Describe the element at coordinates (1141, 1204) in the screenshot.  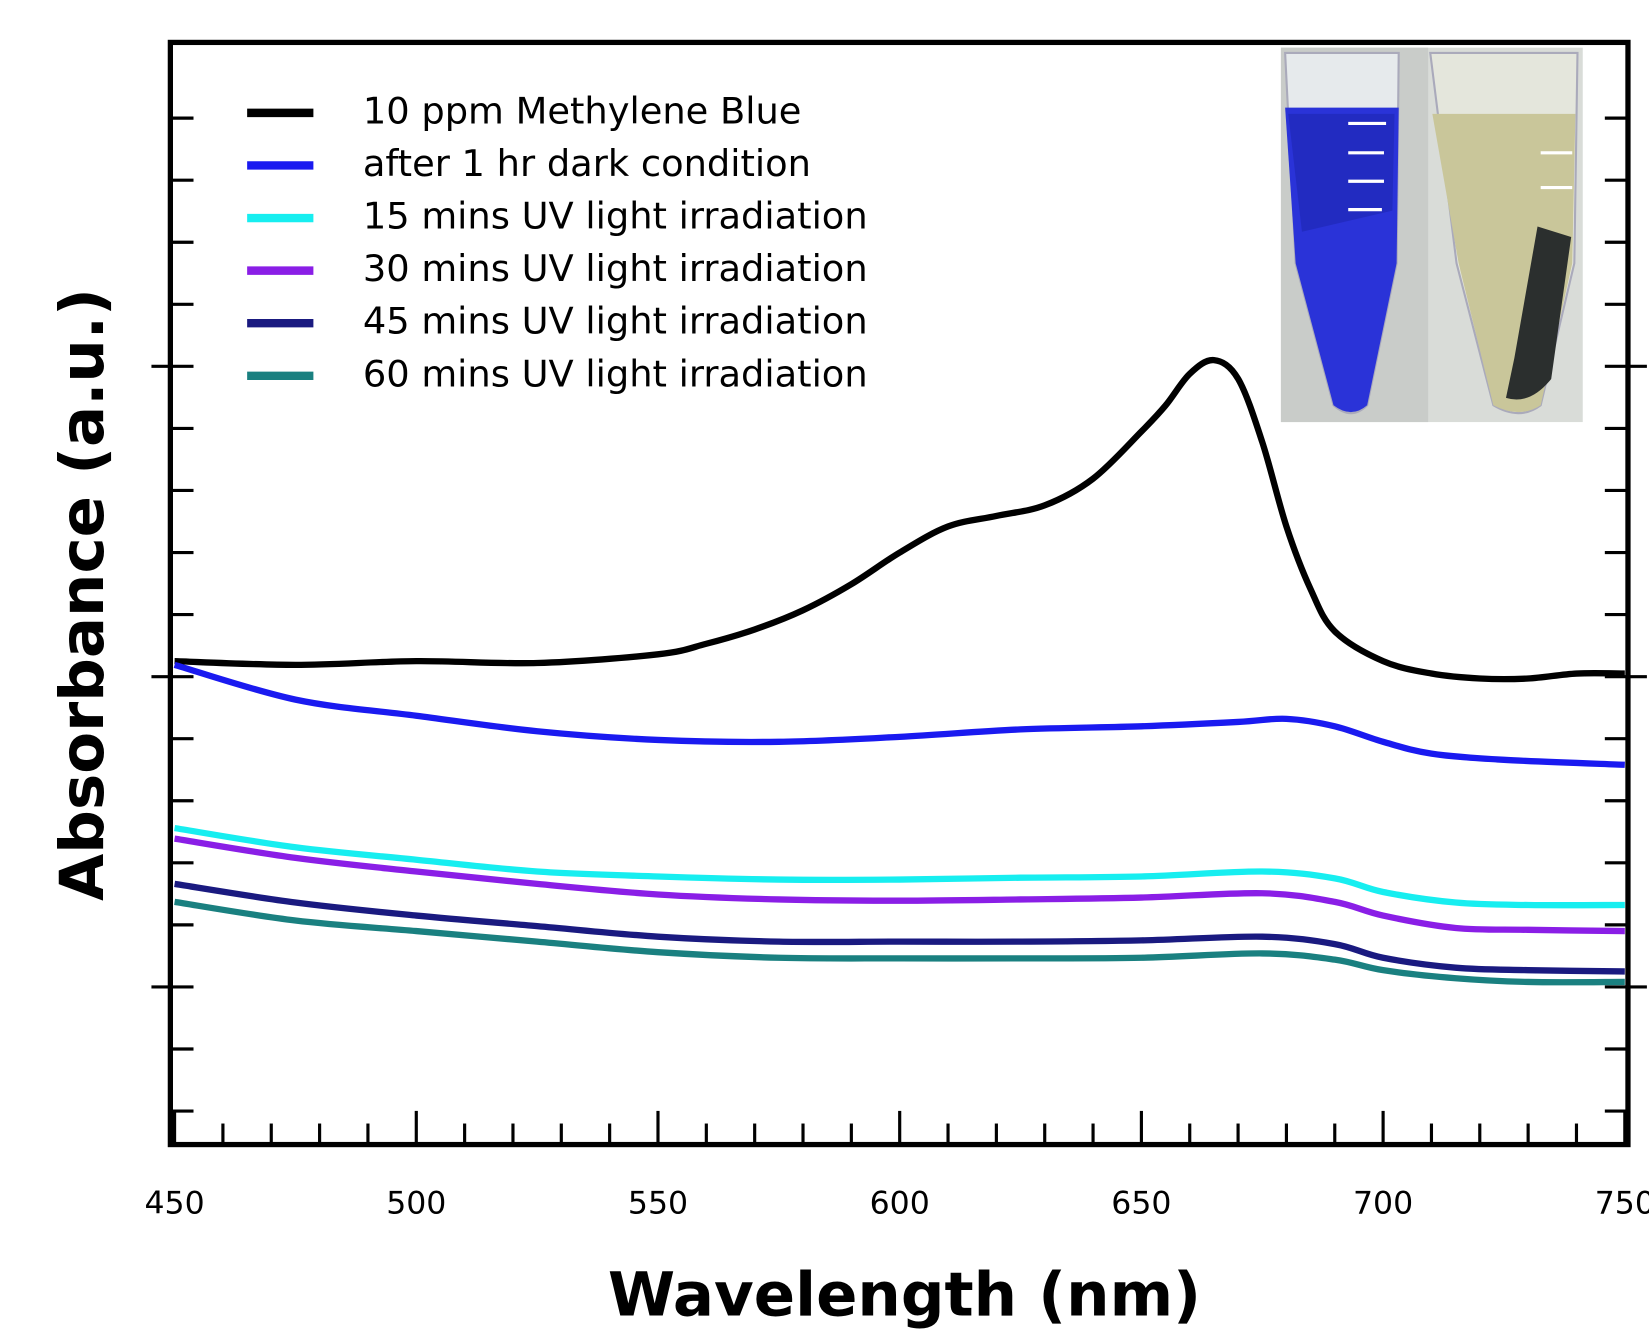
I see `x-tick-label: 650` at that location.